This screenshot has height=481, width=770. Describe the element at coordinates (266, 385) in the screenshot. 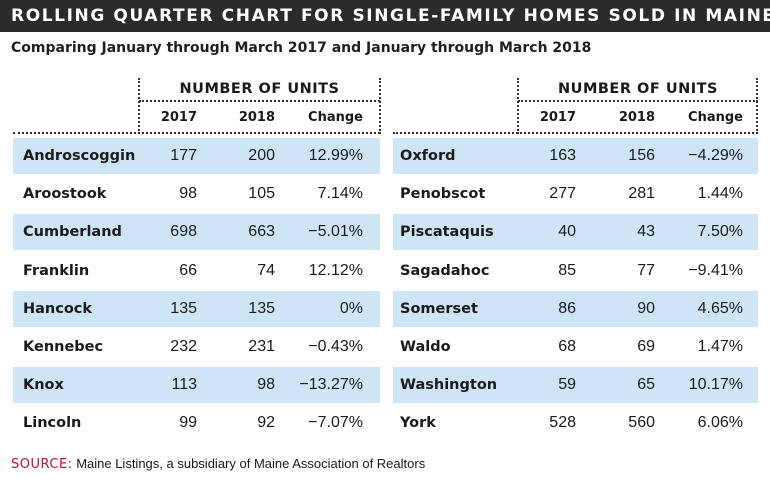

I see `value-2018: 98` at that location.